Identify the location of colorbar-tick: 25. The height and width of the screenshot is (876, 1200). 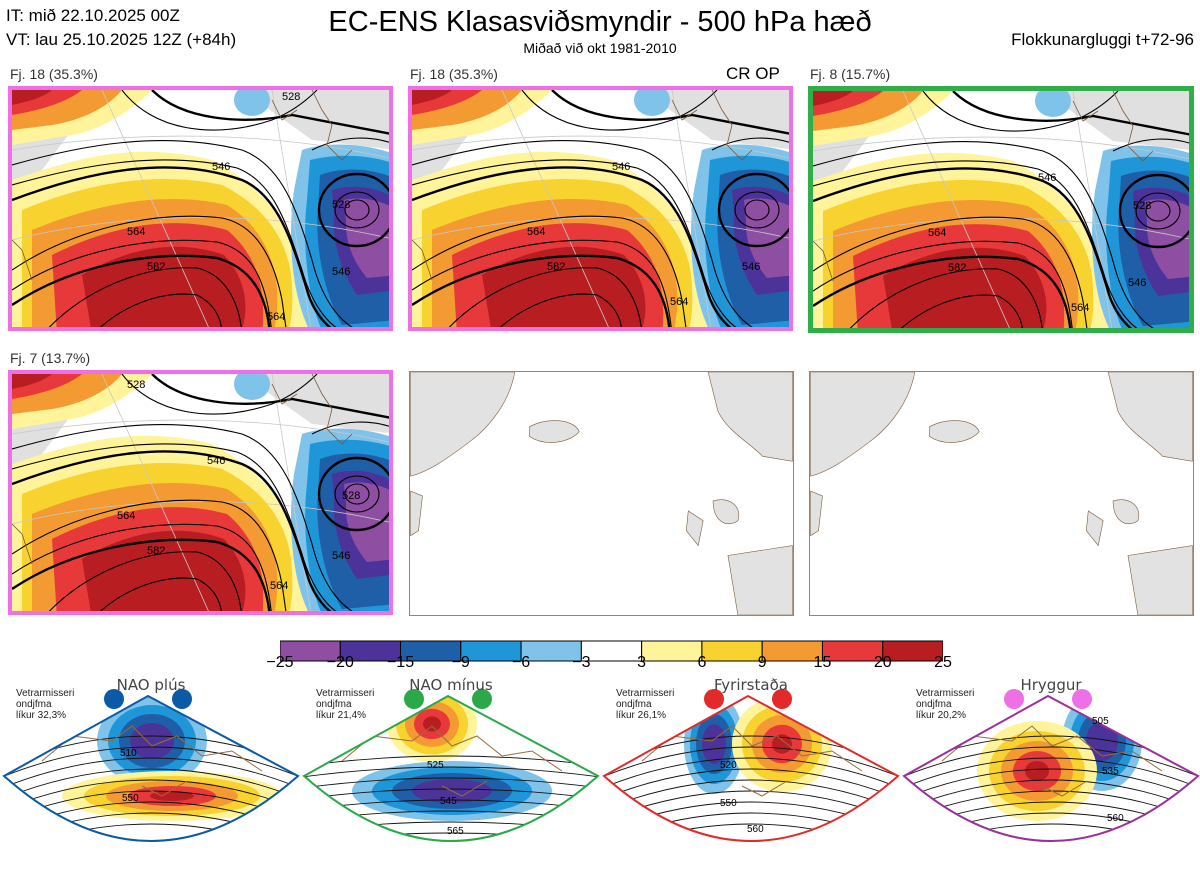
(943, 662).